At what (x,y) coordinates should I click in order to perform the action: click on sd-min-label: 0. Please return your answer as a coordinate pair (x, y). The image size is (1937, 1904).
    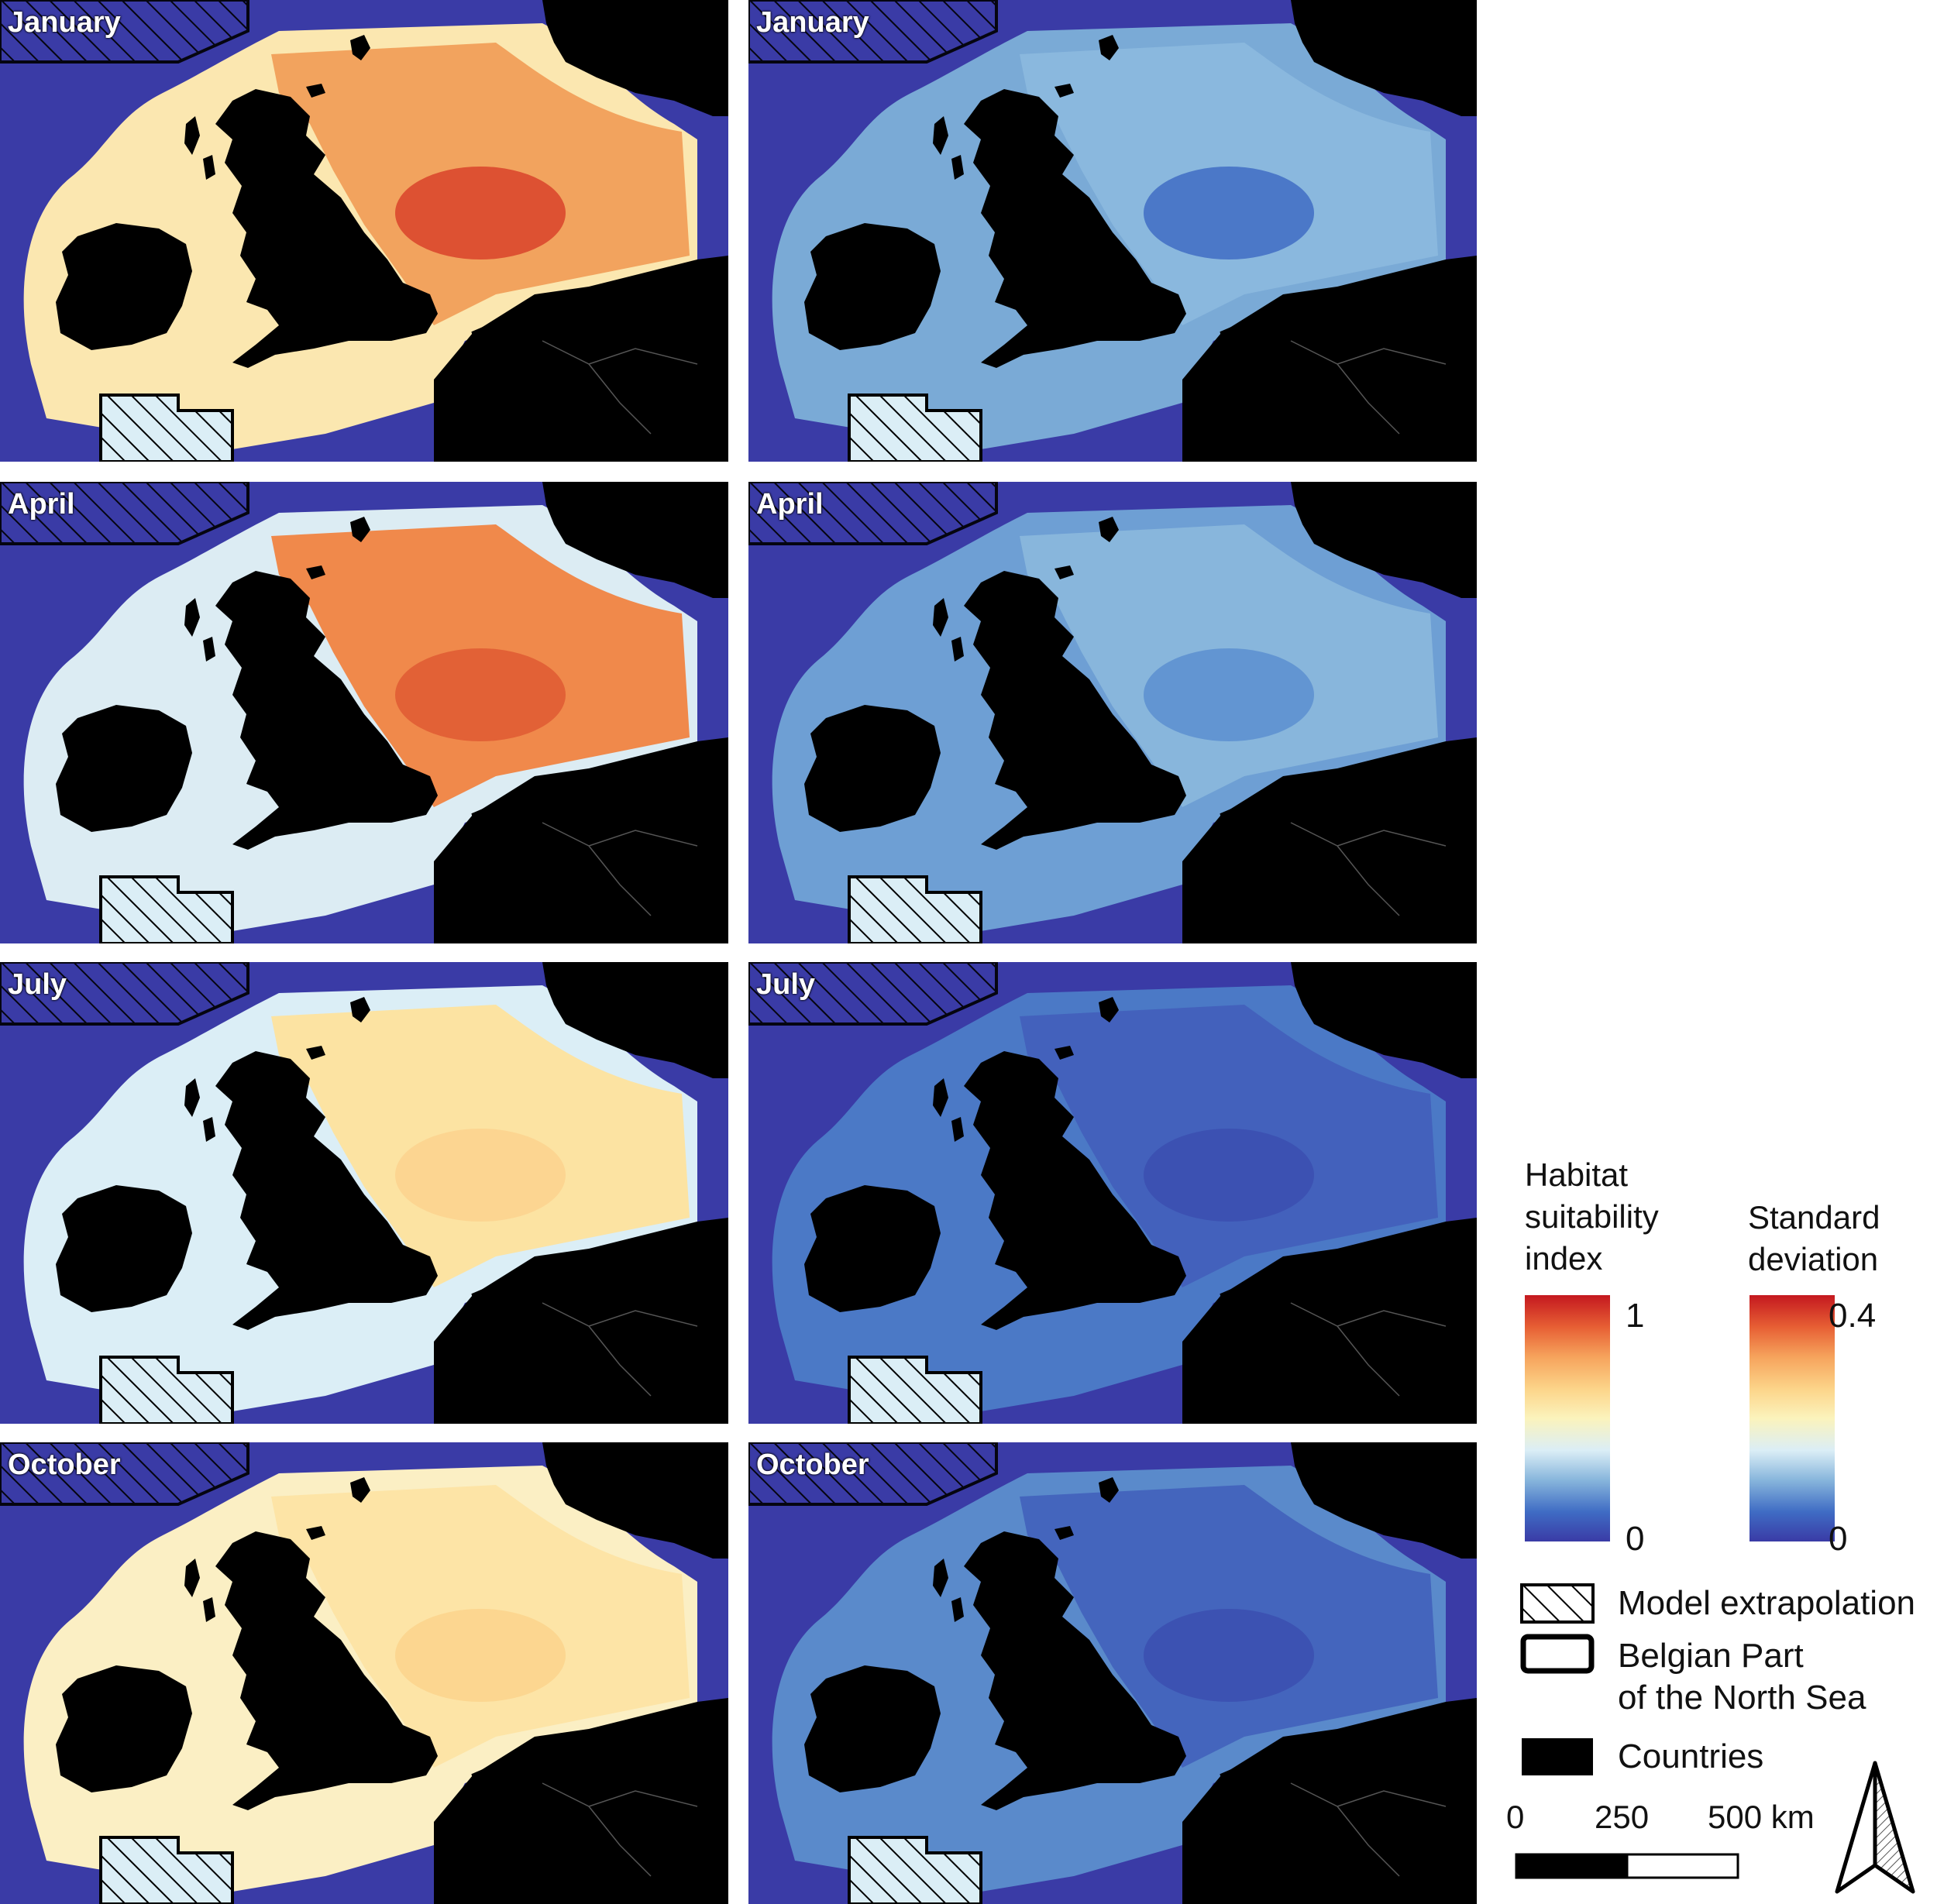
    Looking at the image, I should click on (1839, 1539).